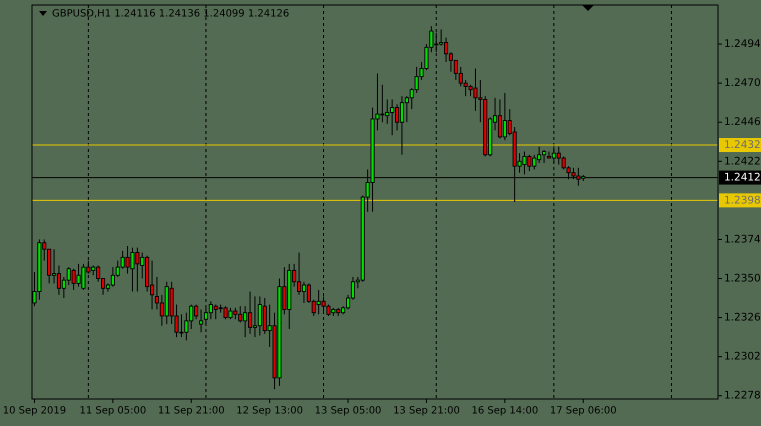  Describe the element at coordinates (742, 122) in the screenshot. I see `y-tick-label: 1.2446` at that location.